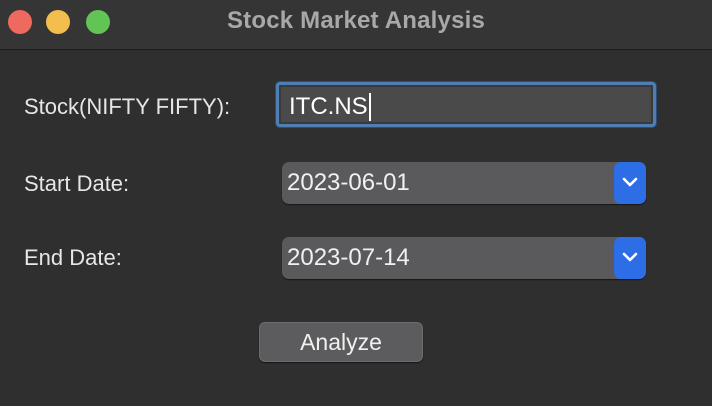  I want to click on start-date-dropdown-button, so click(630, 183).